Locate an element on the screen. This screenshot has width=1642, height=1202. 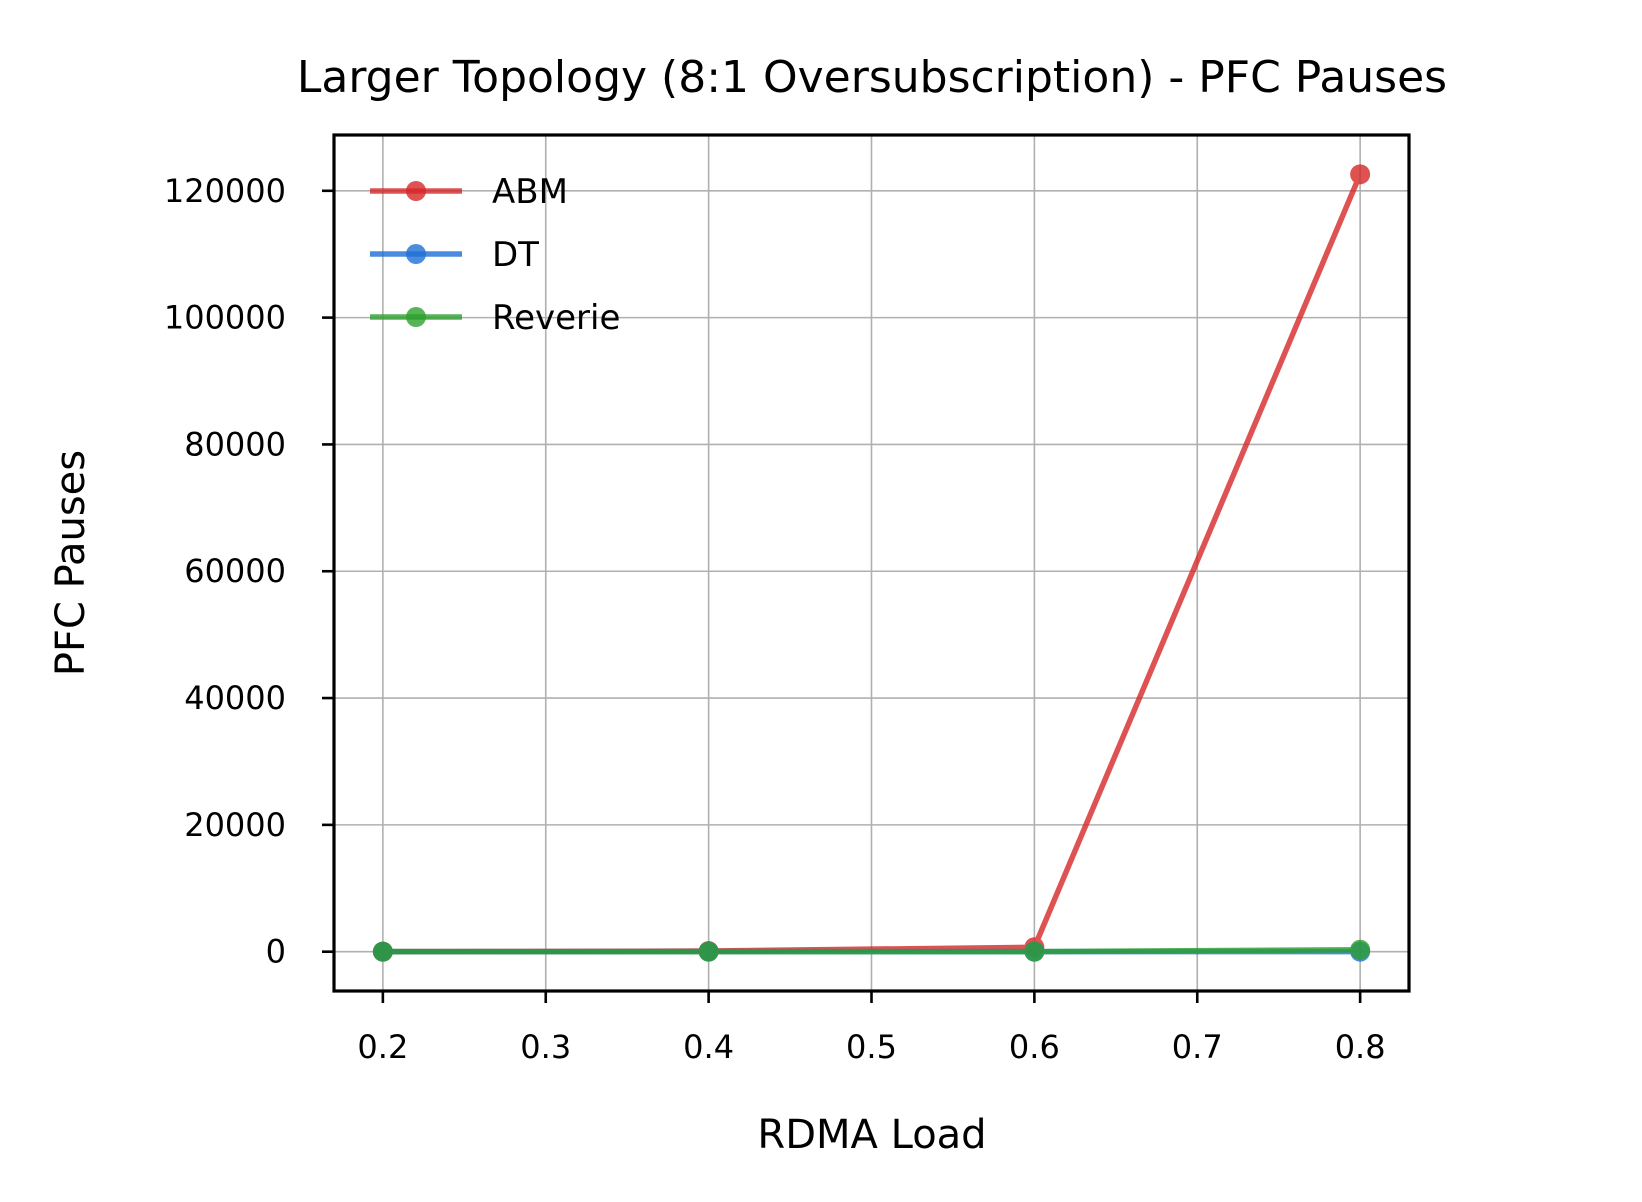
y-axis: 0 20000 40000 60000 80000 100000 120000 is located at coordinates (249, 571).